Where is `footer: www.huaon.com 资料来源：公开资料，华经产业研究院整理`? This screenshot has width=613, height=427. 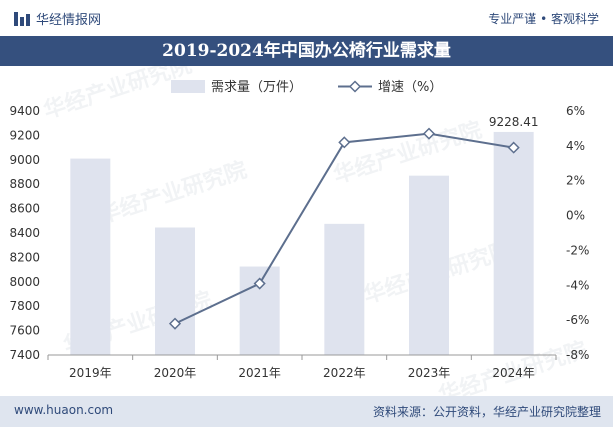 footer: www.huaon.com 资料来源：公开资料，华经产业研究院整理 is located at coordinates (306, 411).